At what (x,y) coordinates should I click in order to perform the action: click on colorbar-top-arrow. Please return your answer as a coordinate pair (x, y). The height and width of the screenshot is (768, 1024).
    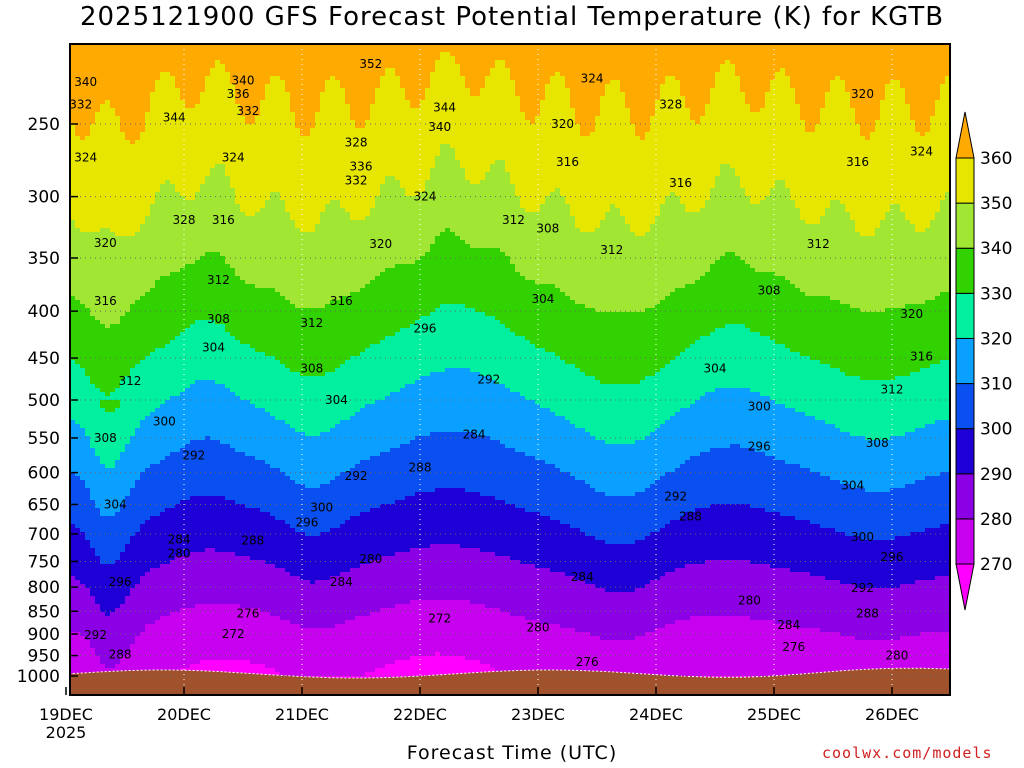
    Looking at the image, I should click on (965, 135).